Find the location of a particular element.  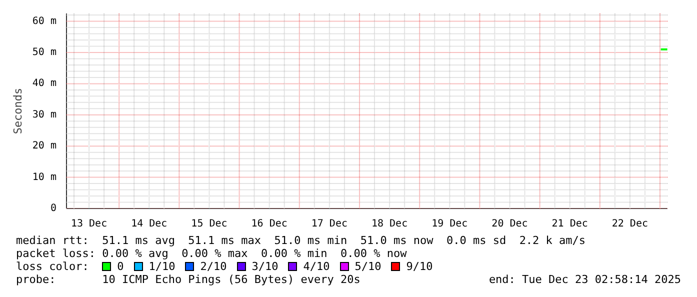

legend-label: 9/10 is located at coordinates (419, 266).